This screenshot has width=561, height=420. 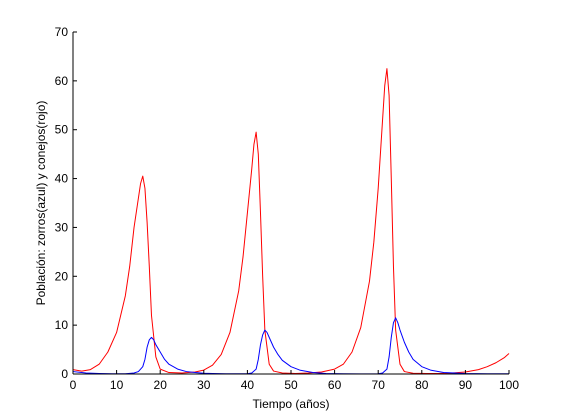 I want to click on y-tick-label: 10, so click(x=62, y=325).